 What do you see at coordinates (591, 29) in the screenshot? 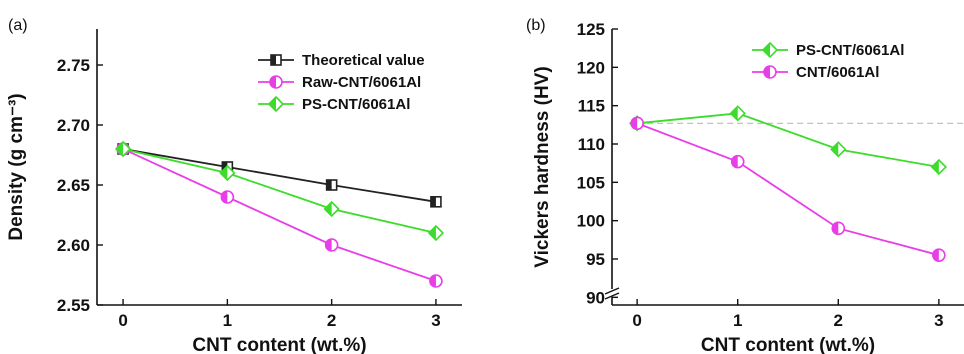
I see `y-tick-label: 125` at bounding box center [591, 29].